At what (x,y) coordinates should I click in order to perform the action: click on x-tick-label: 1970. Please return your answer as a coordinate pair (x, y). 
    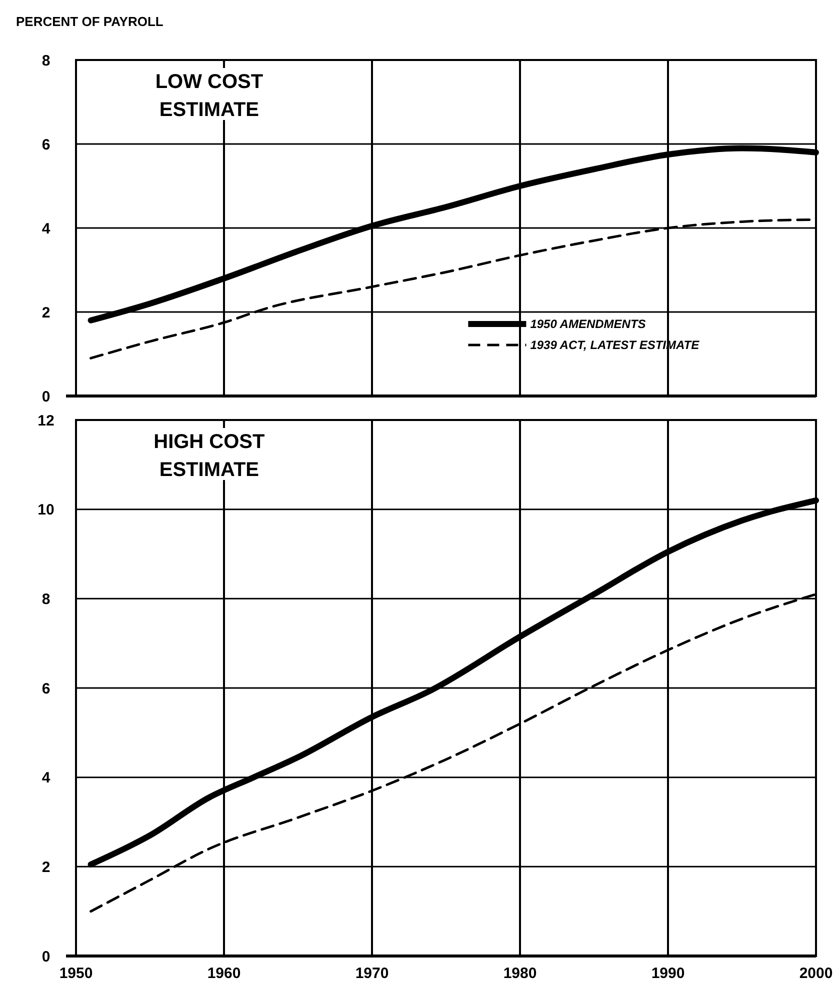
    Looking at the image, I should click on (372, 973).